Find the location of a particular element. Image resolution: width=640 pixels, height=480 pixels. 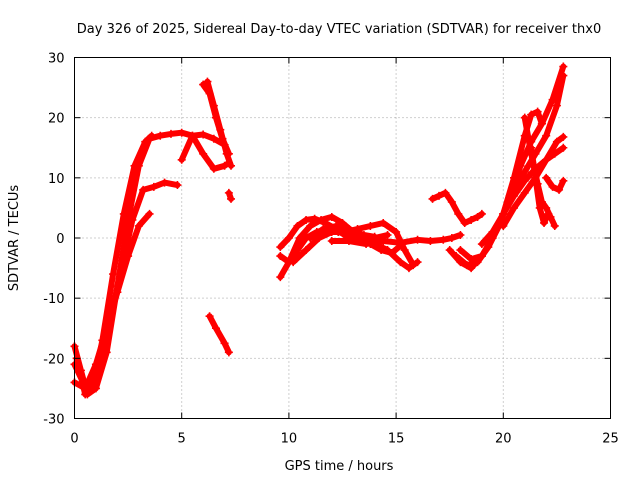

y-tick-label: 0 is located at coordinates (60, 239).